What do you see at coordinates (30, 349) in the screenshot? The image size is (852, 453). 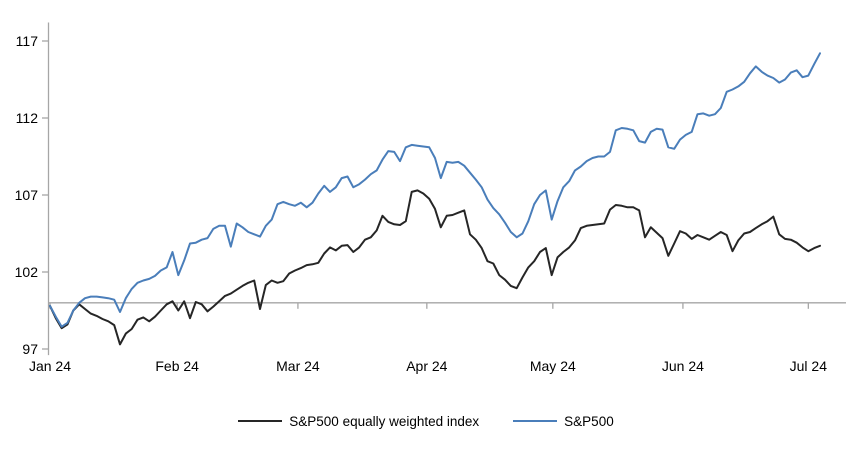 I see `y-tick-label: 97` at bounding box center [30, 349].